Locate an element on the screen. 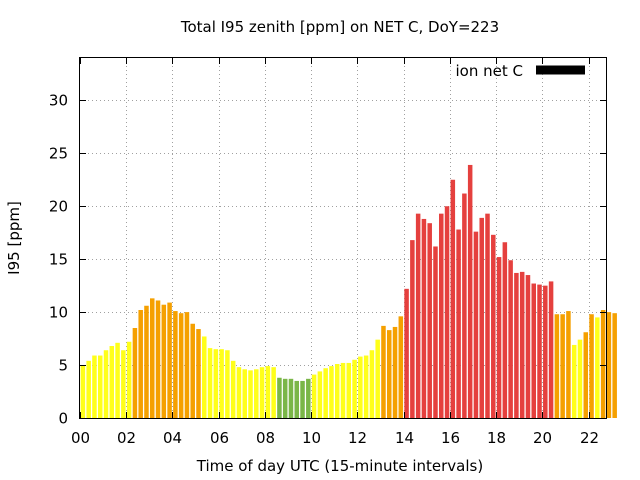 The height and width of the screenshot is (480, 640). x-tick-label: 18 is located at coordinates (496, 438).